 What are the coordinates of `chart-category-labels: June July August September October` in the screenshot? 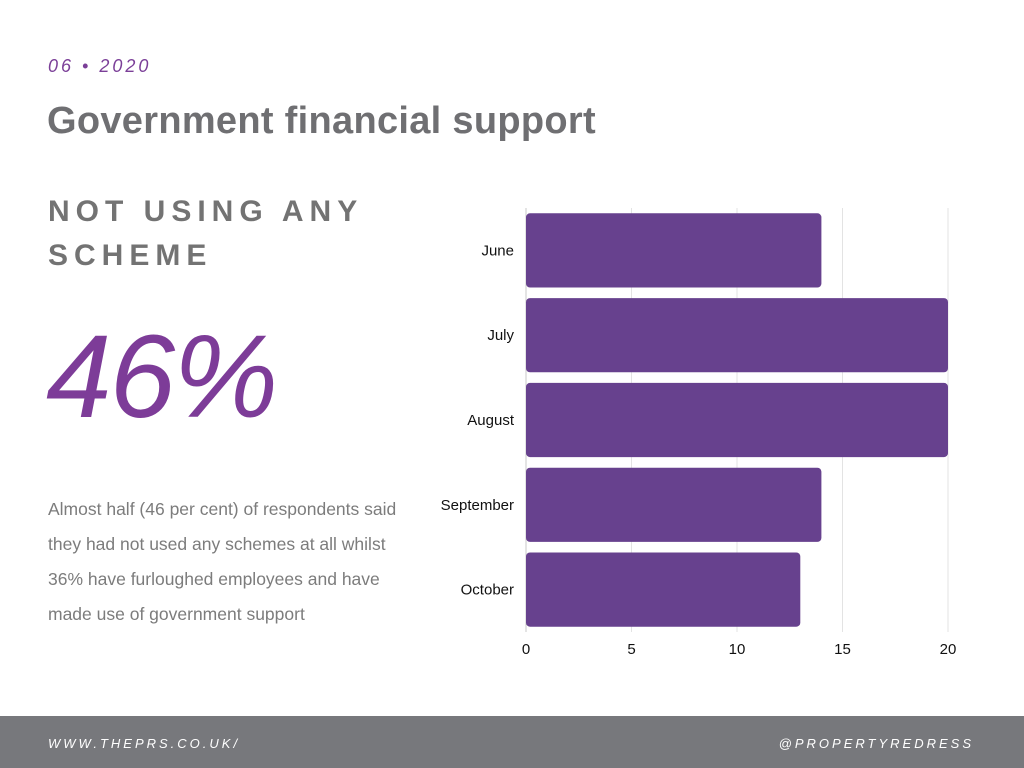 It's located at (478, 420).